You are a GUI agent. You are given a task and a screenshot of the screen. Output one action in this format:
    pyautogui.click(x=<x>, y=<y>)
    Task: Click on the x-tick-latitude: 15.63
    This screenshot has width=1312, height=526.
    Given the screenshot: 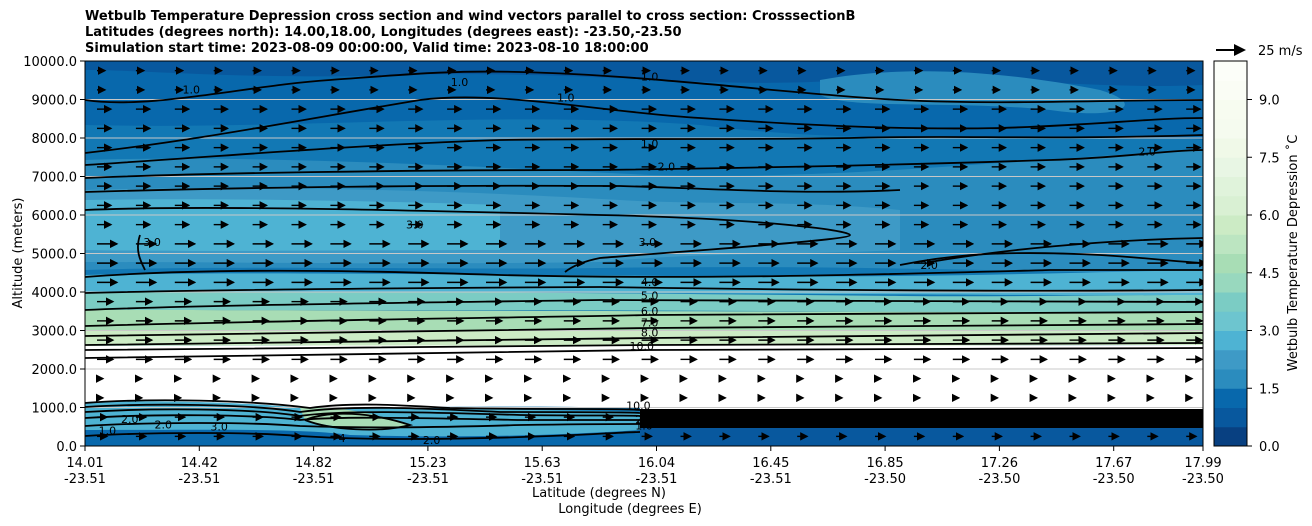 What is the action you would take?
    pyautogui.click(x=542, y=463)
    